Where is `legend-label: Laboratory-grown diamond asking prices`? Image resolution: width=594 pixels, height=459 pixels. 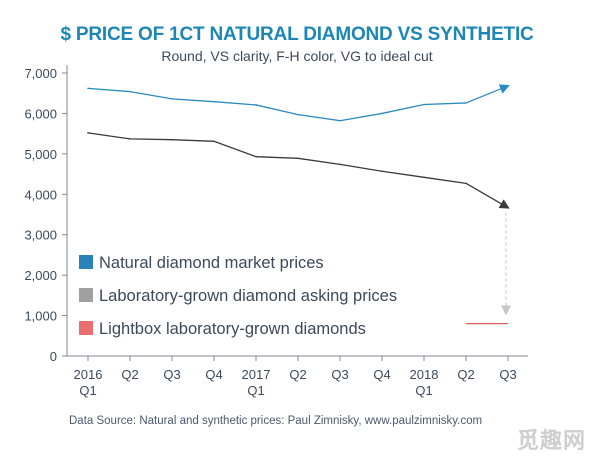
legend-label: Laboratory-grown diamond asking prices is located at coordinates (248, 296).